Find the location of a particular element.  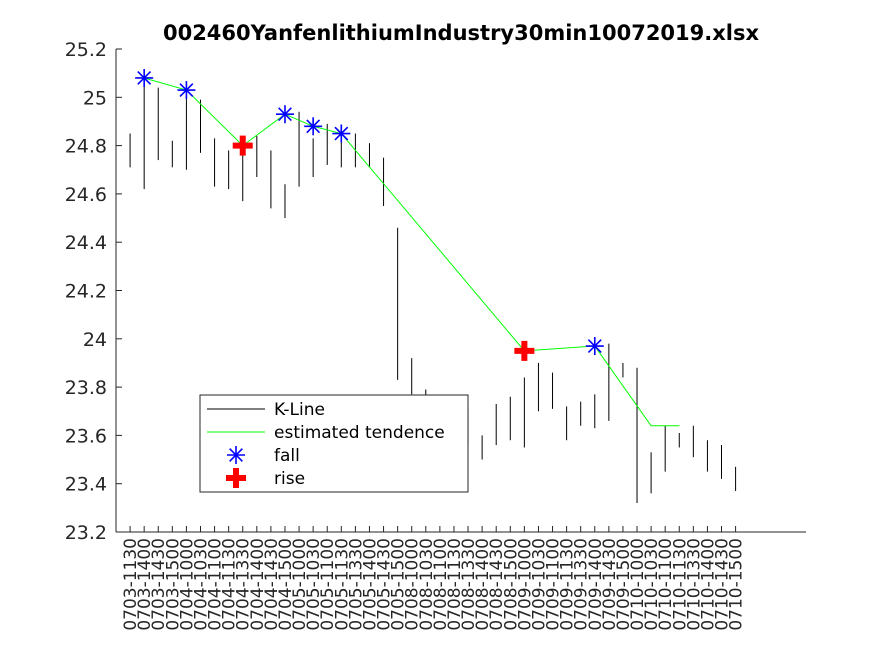

x-tick-label: 0705-1030 is located at coordinates (314, 584).